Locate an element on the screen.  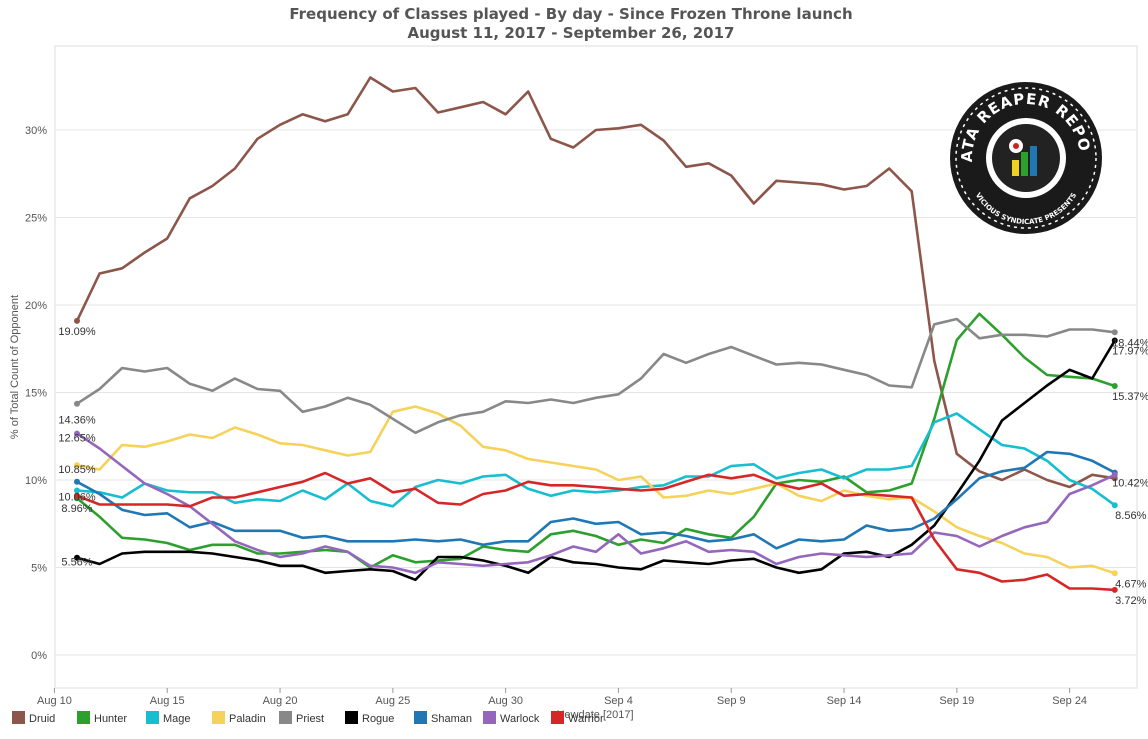
legend-label-mage: Mage is located at coordinates (177, 719).